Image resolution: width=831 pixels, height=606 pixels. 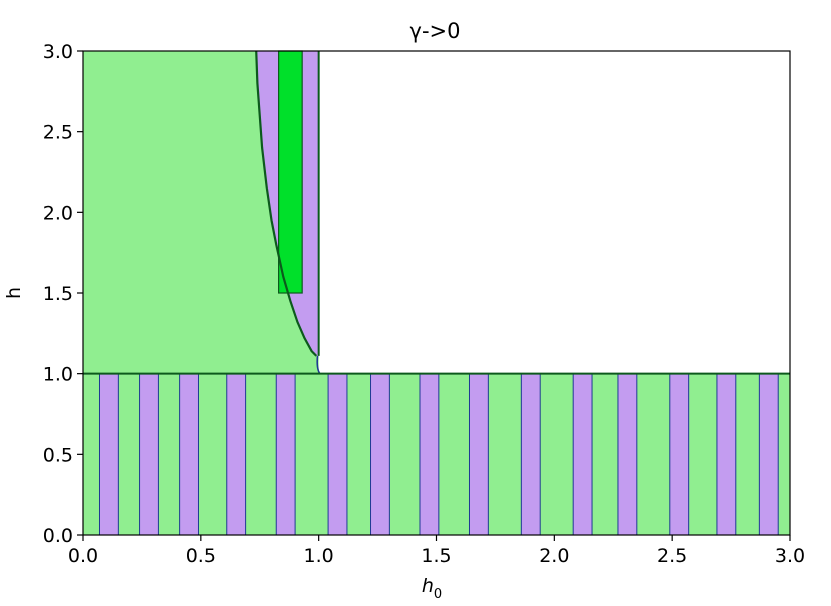 What do you see at coordinates (290, 172) in the screenshot?
I see `bright-green-region` at bounding box center [290, 172].